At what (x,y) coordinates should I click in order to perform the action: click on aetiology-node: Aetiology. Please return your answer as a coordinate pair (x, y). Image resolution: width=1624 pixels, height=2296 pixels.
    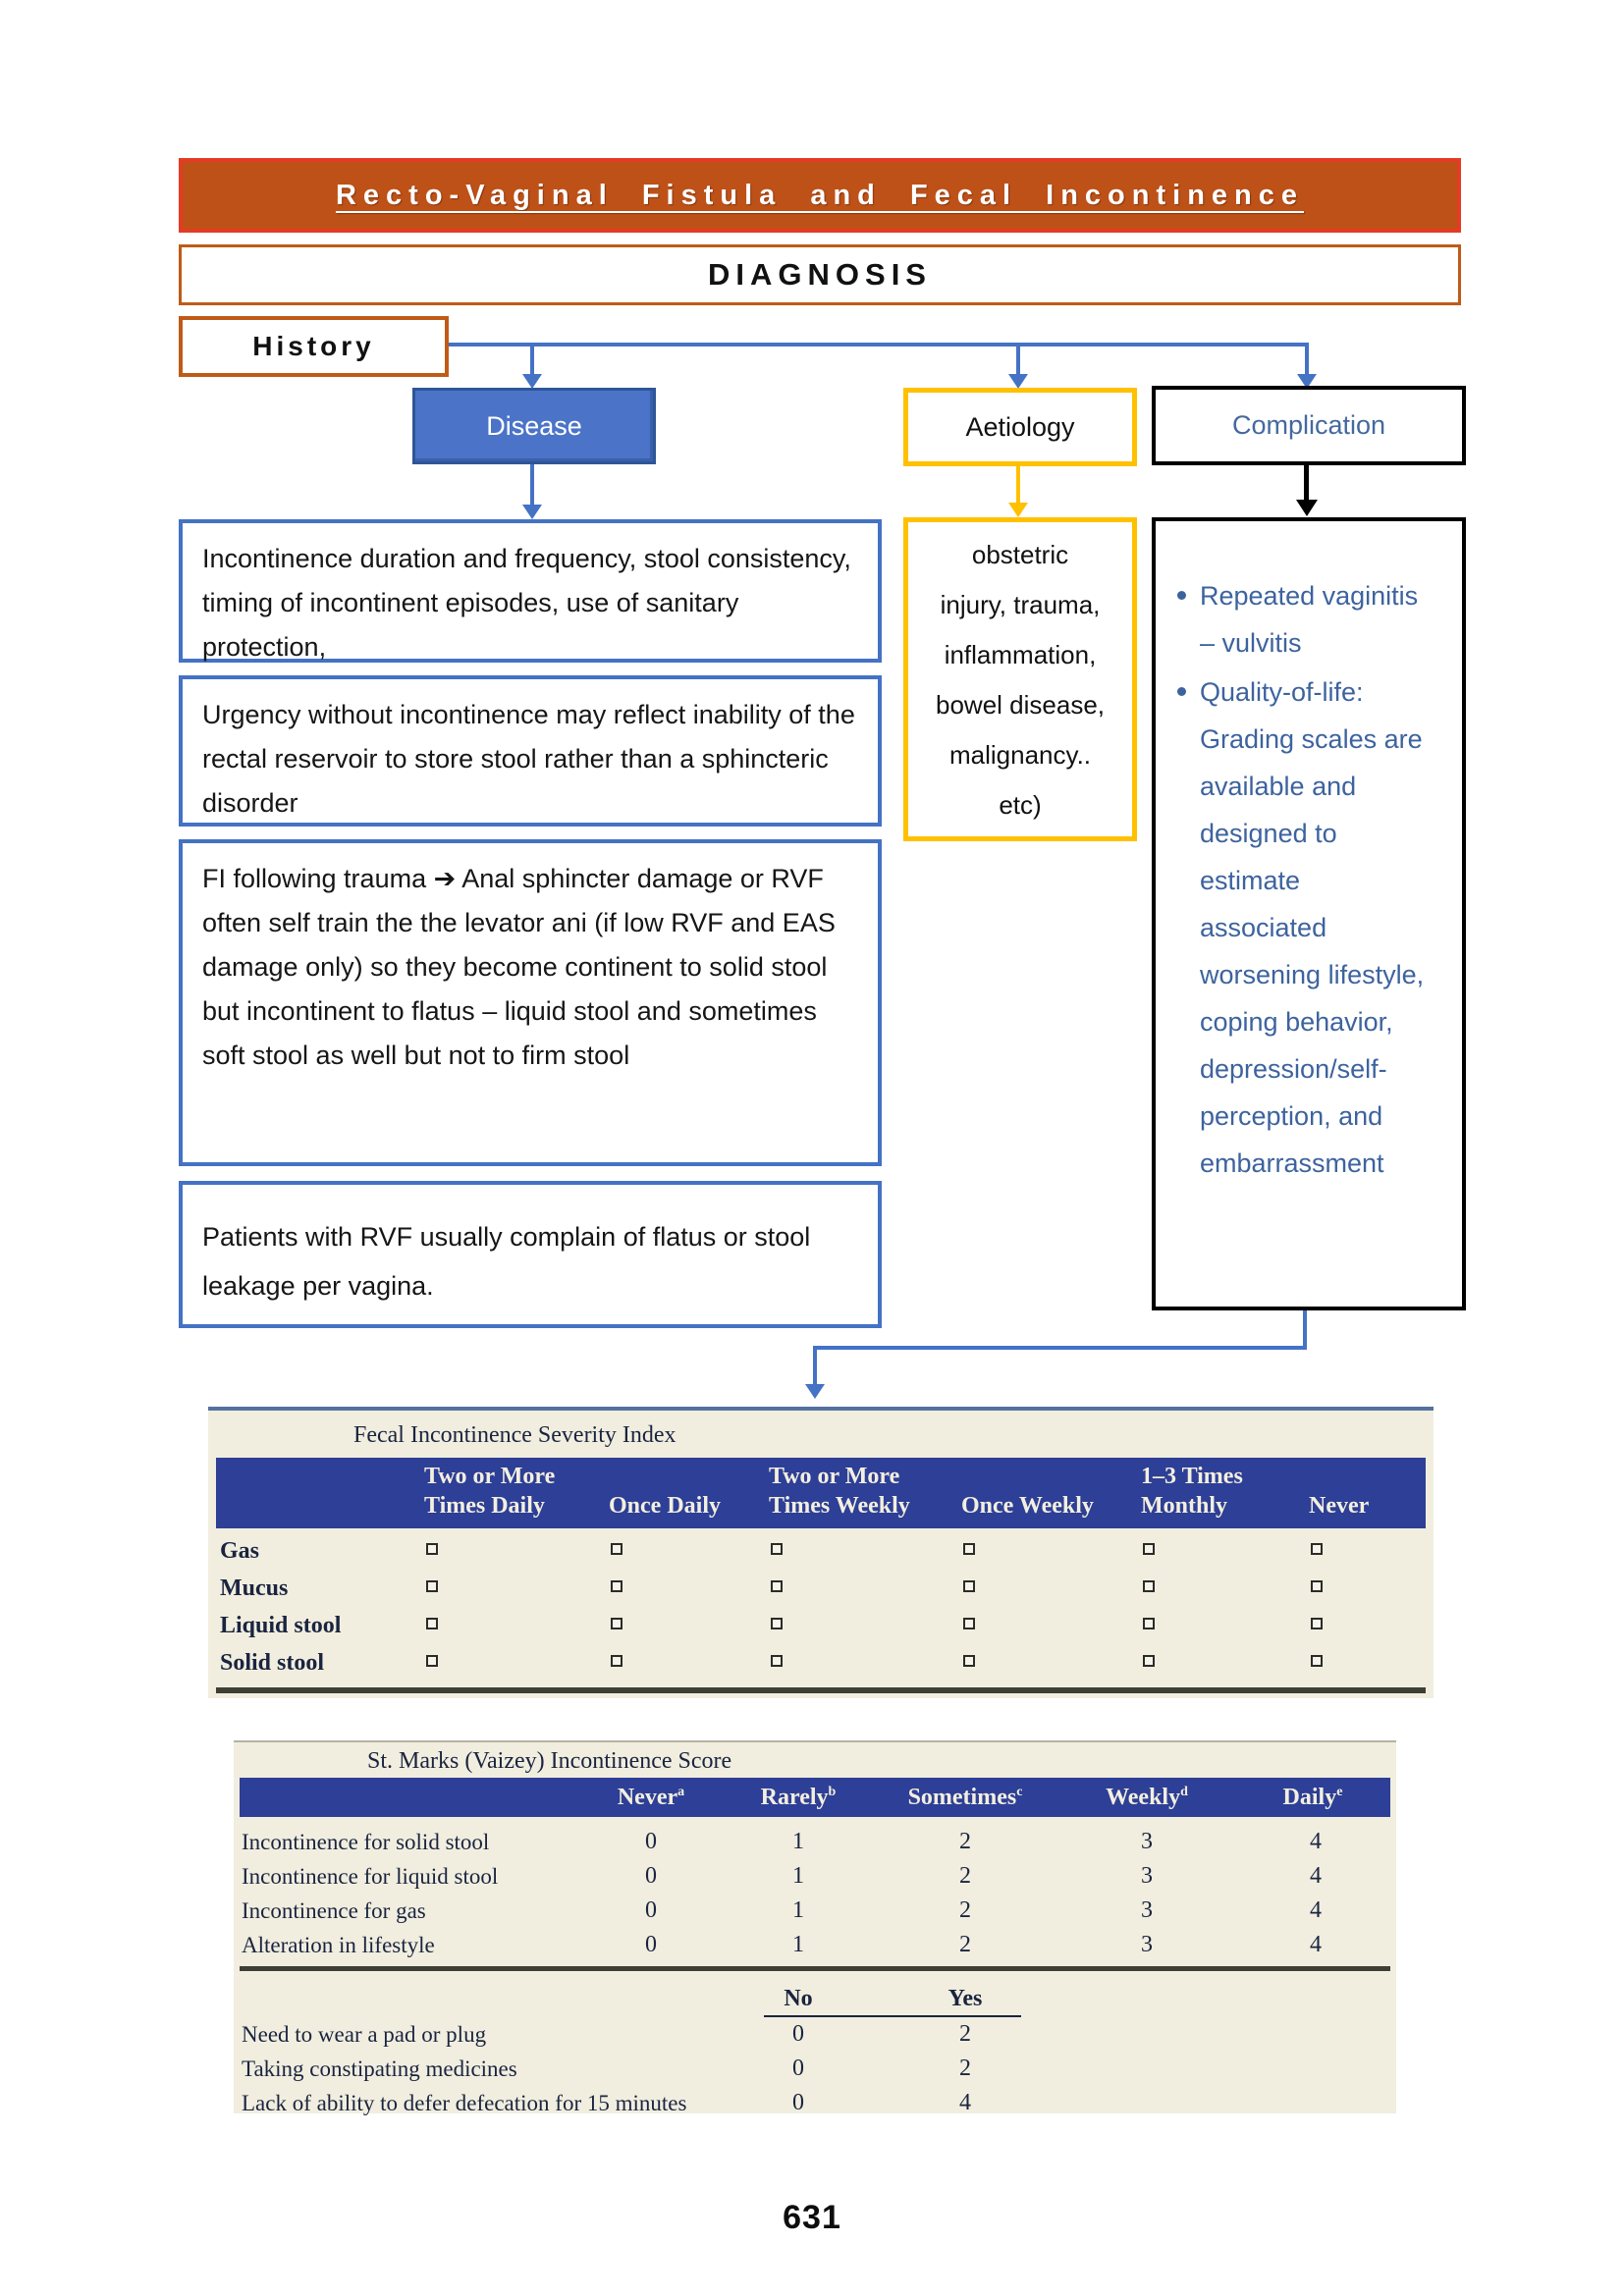
    Looking at the image, I should click on (1020, 427).